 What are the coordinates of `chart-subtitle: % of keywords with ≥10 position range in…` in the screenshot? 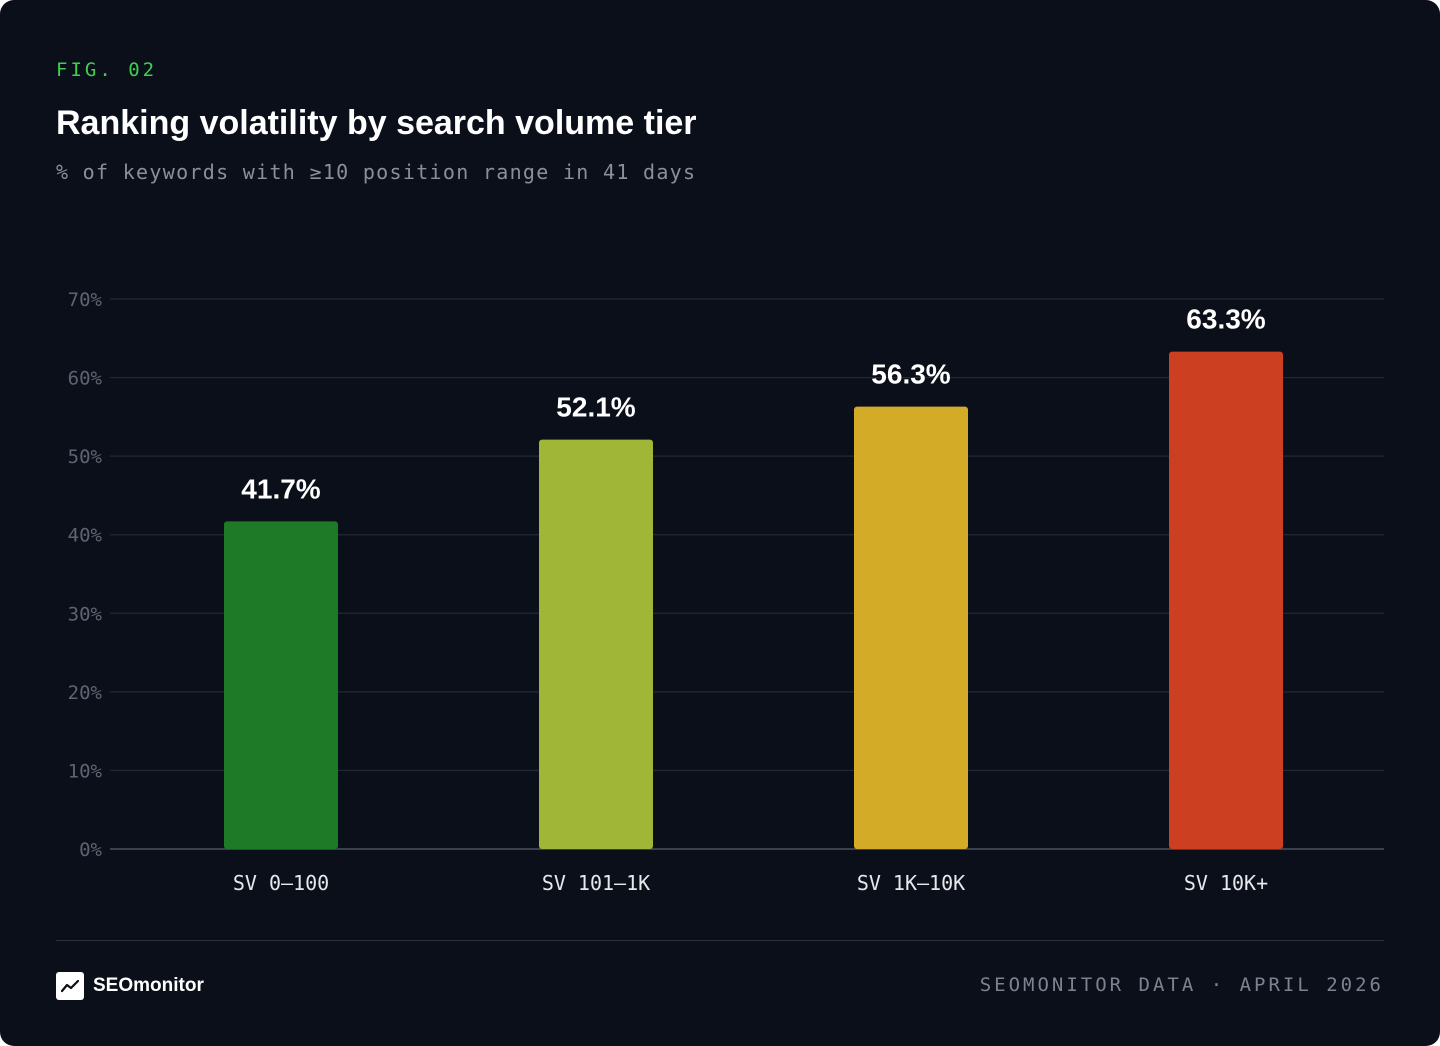 It's located at (376, 172).